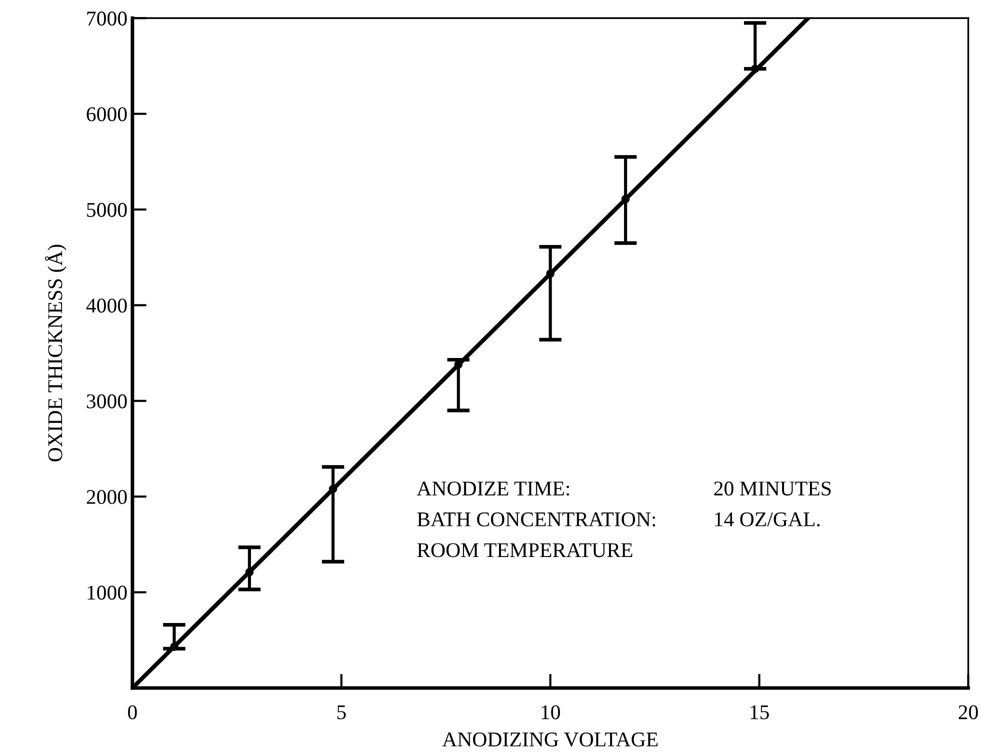 This screenshot has height=756, width=981. I want to click on y-tick-label: 1000, so click(107, 593).